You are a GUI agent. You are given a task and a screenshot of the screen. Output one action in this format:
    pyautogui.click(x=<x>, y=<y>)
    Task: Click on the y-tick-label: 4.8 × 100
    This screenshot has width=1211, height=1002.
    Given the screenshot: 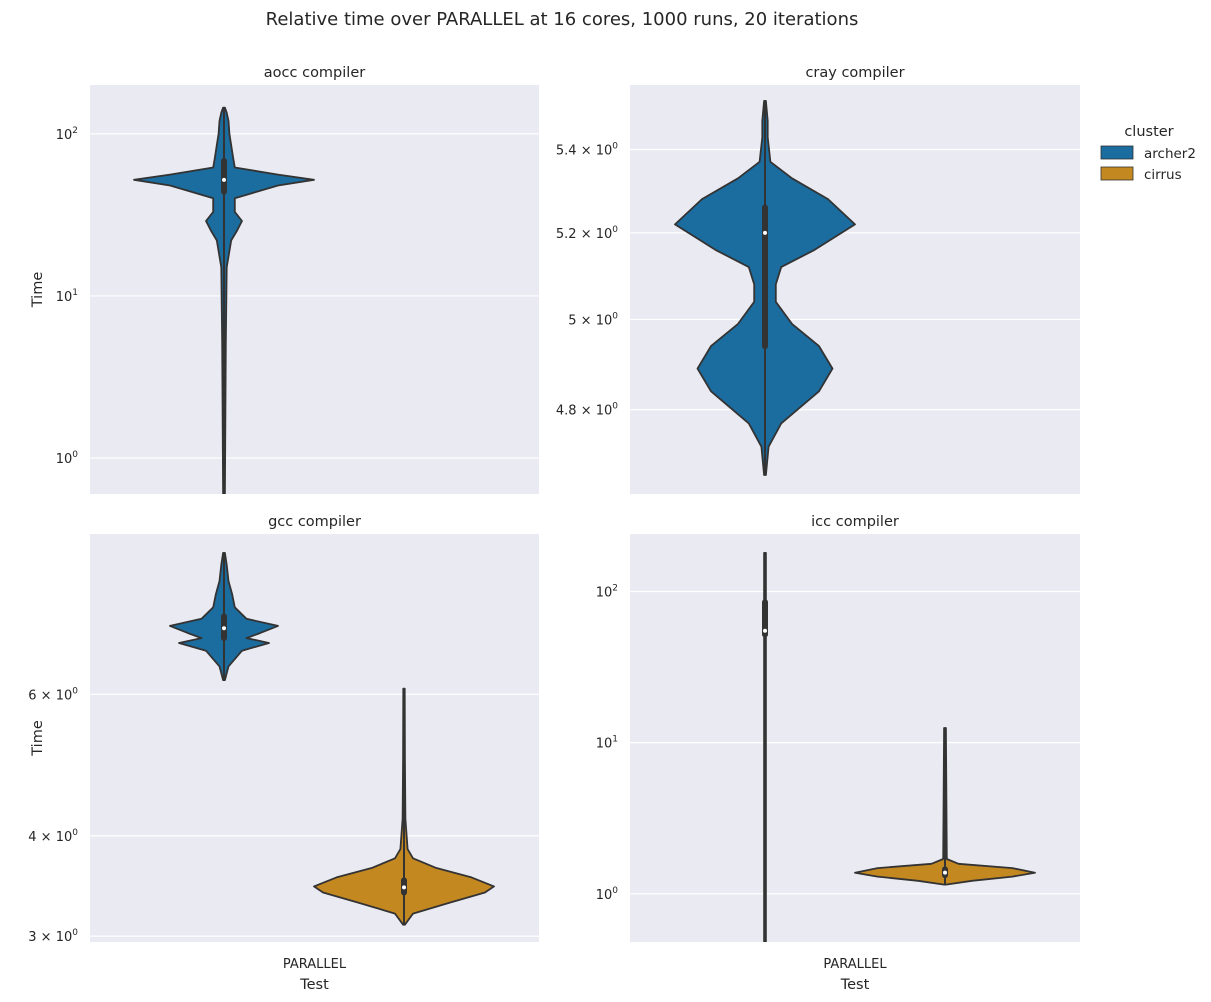 What is the action you would take?
    pyautogui.click(x=587, y=410)
    